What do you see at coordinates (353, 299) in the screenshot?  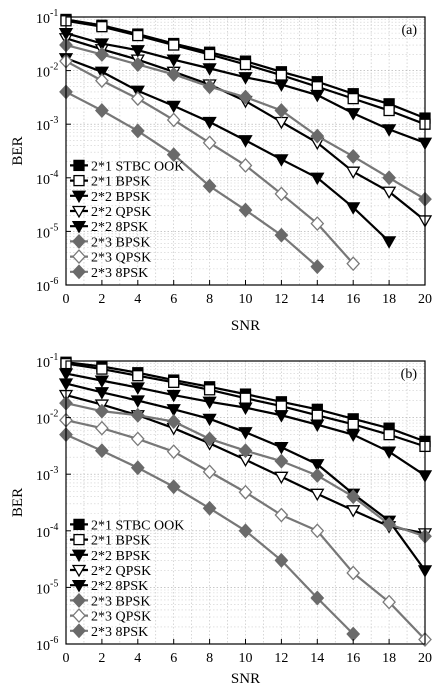 I see `x-tick-label: 16` at bounding box center [353, 299].